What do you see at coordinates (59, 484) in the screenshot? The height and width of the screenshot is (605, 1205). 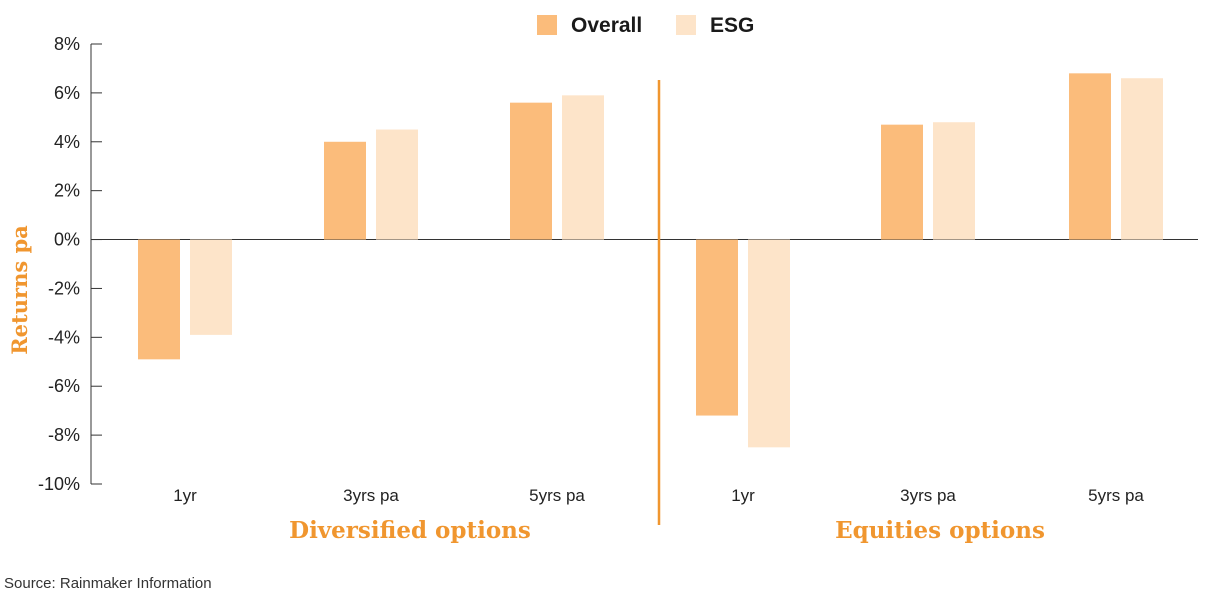 I see `y-tick-label: -10%` at bounding box center [59, 484].